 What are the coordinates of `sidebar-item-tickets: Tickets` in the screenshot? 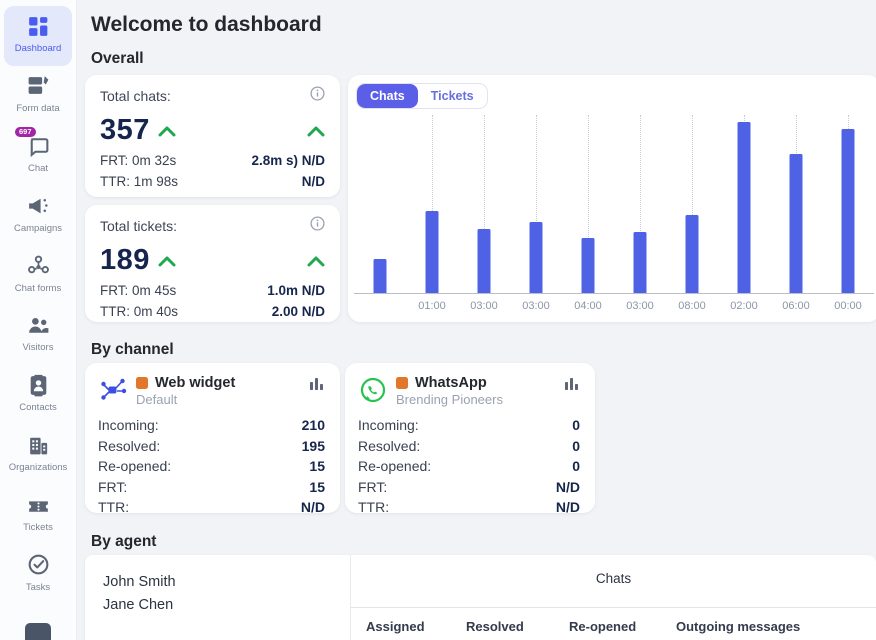 It's located at (38, 515).